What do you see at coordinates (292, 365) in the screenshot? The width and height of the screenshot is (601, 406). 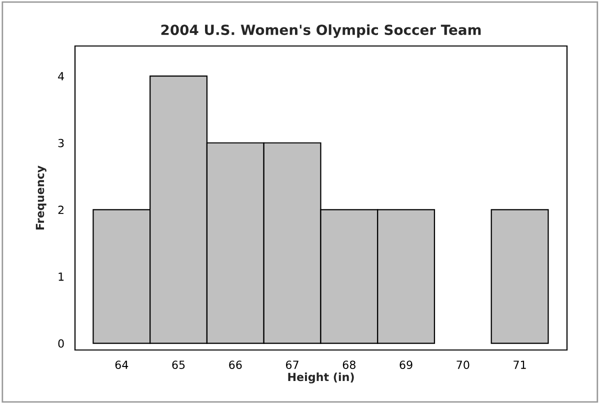 I see `x-tick-label: 67` at bounding box center [292, 365].